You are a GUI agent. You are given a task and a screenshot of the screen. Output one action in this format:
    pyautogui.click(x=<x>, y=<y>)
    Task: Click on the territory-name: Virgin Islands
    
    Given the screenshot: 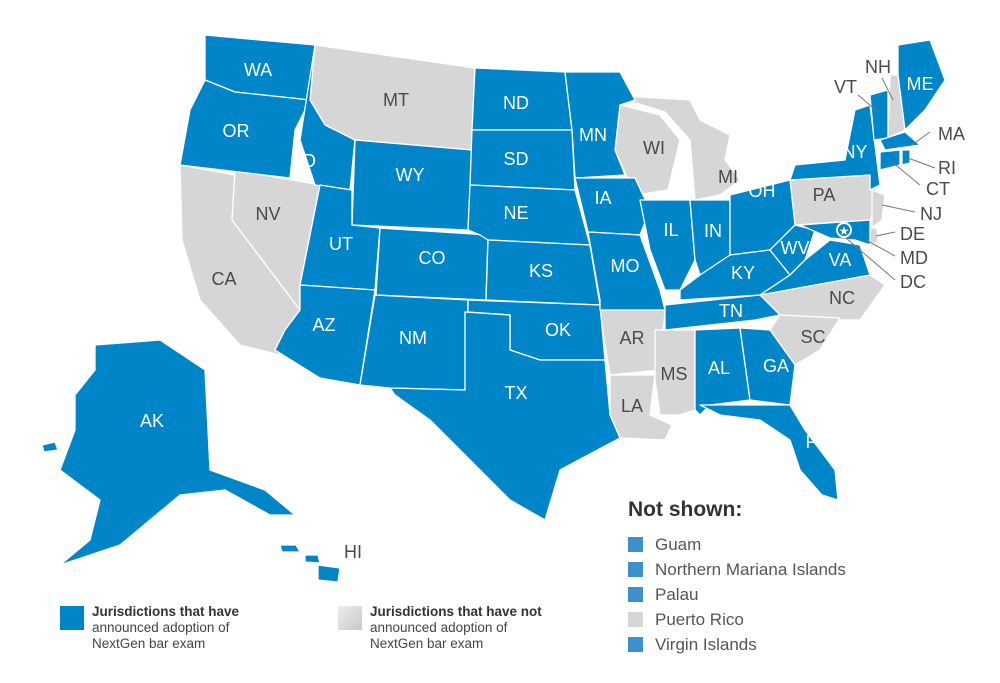 What is the action you would take?
    pyautogui.click(x=706, y=644)
    